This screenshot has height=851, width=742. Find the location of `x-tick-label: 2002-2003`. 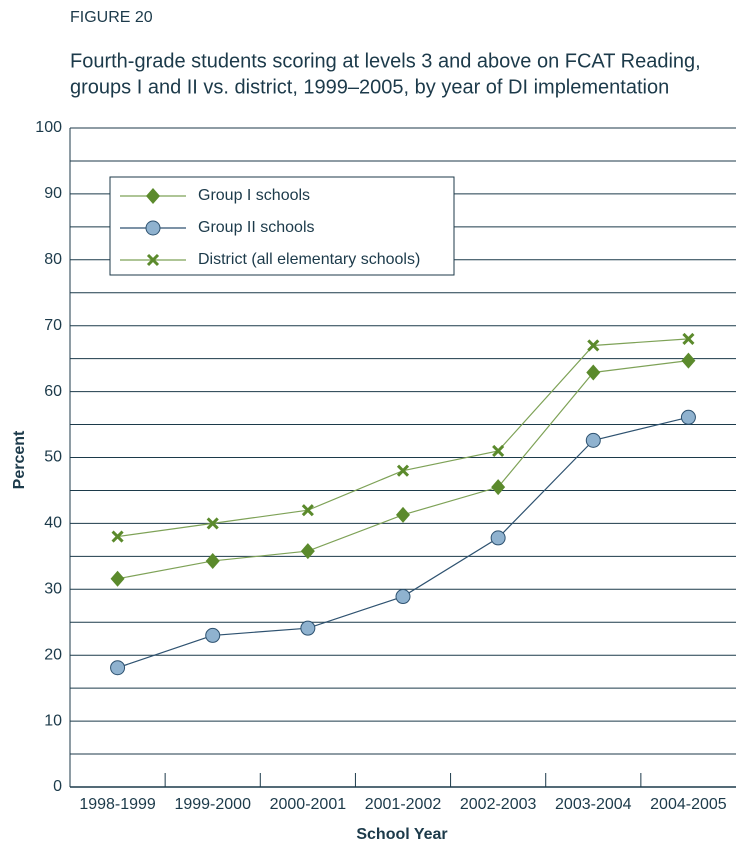

x-tick-label: 2002-2003 is located at coordinates (498, 804).